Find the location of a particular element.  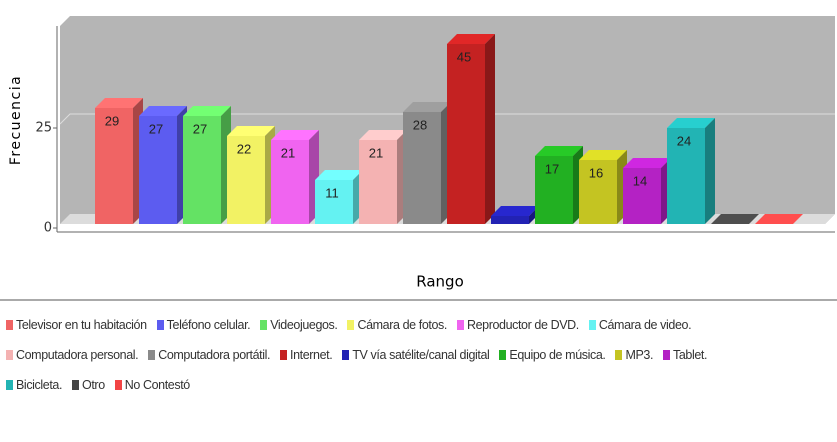

legend-item: Equipo de música. is located at coordinates (552, 355).